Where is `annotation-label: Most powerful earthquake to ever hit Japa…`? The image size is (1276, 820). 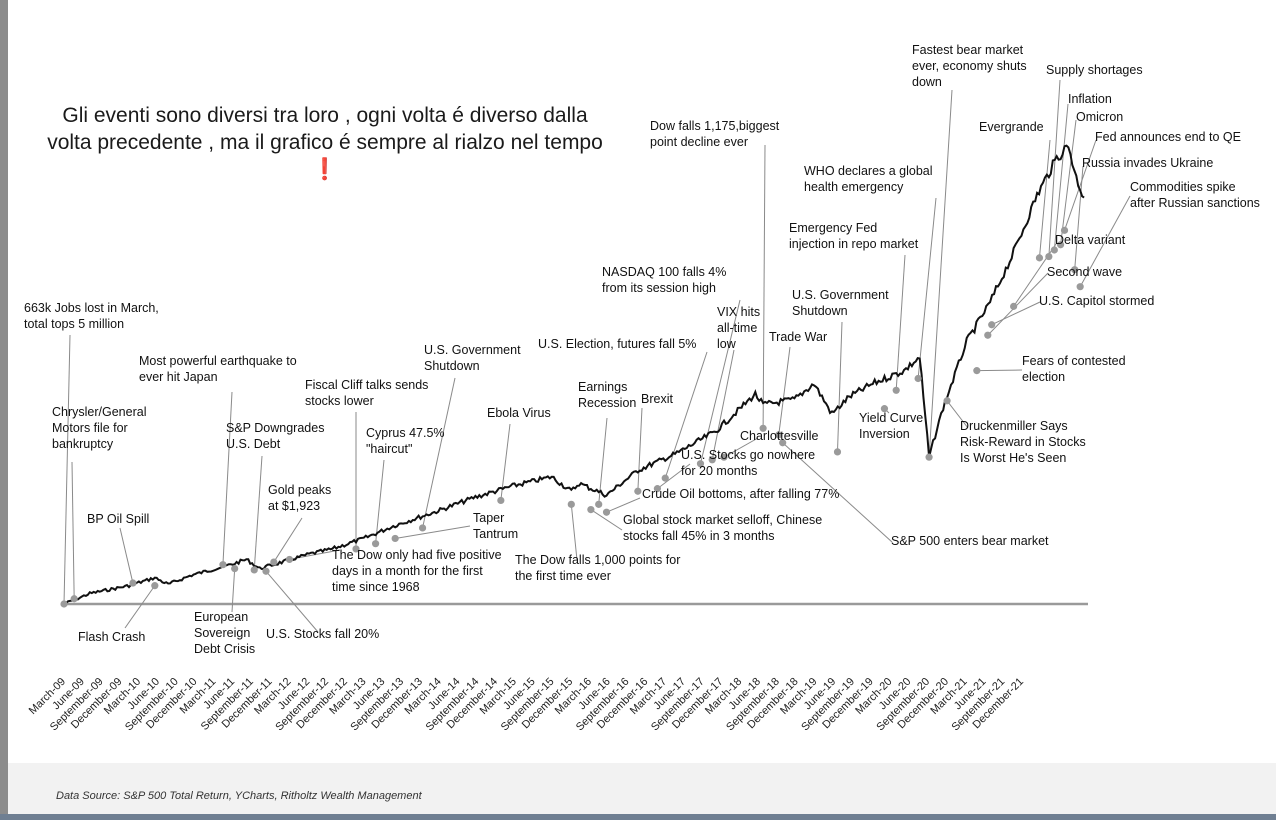
annotation-label: Most powerful earthquake to ever hit Japa… is located at coordinates (218, 369).